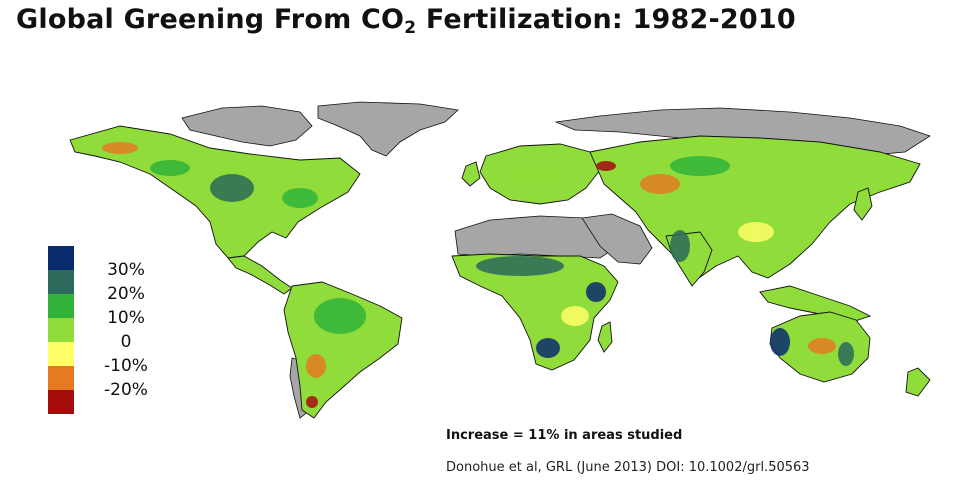 The width and height of the screenshot is (975, 487). Describe the element at coordinates (617, 239) in the screenshot. I see `arabia` at that location.